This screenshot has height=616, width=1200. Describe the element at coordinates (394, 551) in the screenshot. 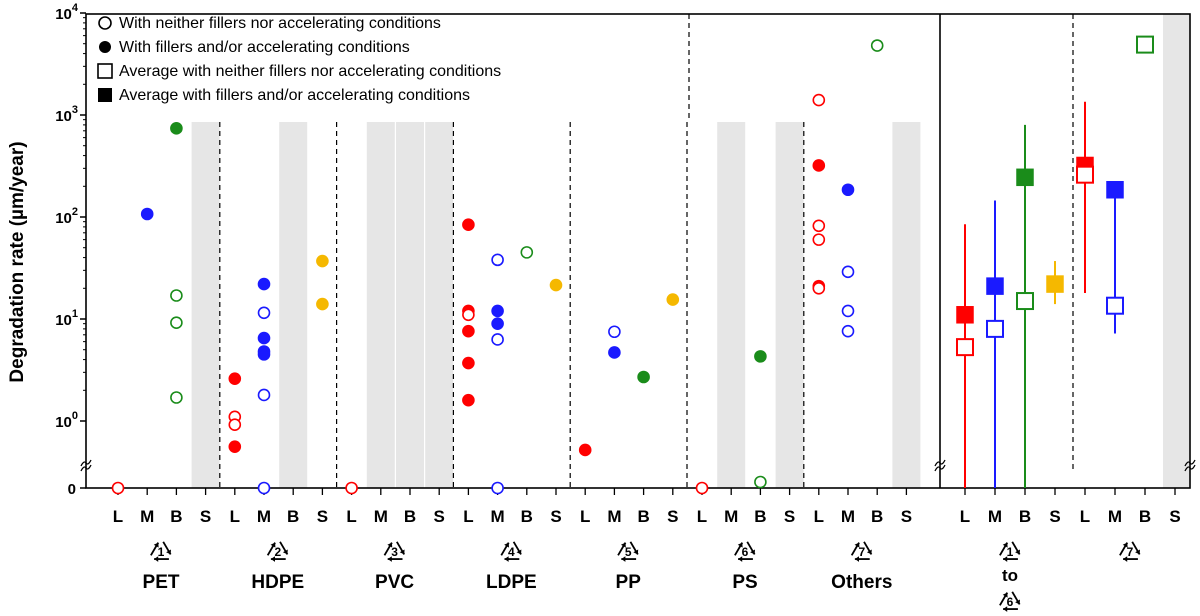

I see `resin-code-icon: 3` at that location.